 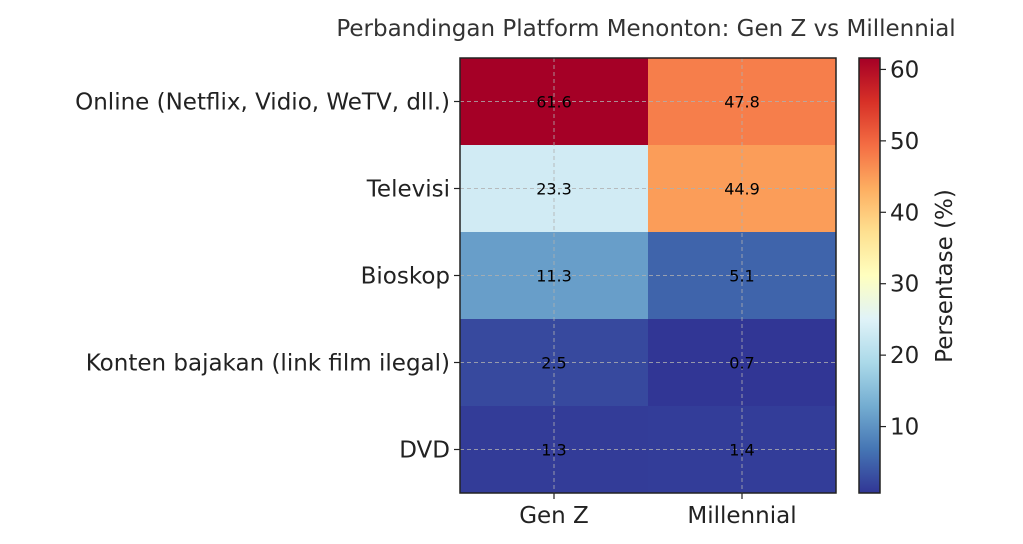 I want to click on colorbar-tick-label: 50, so click(x=904, y=142).